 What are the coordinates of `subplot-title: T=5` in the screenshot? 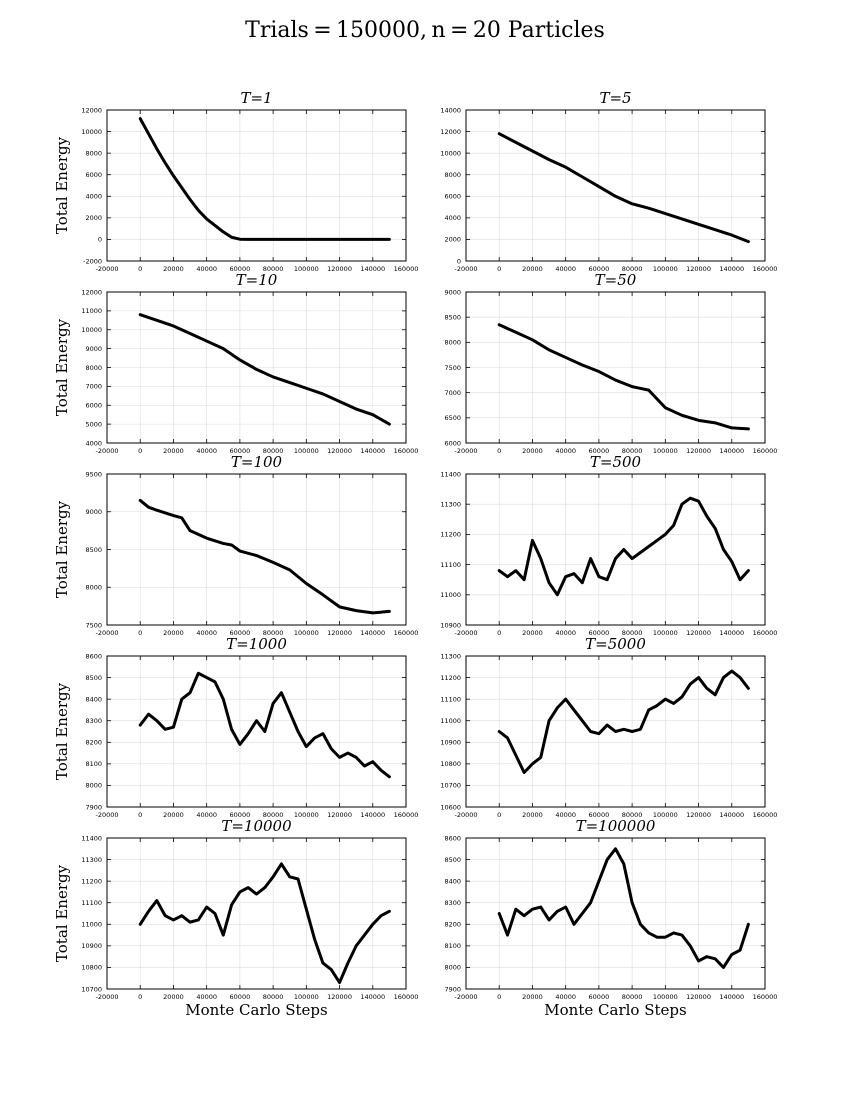 It's located at (615, 98).